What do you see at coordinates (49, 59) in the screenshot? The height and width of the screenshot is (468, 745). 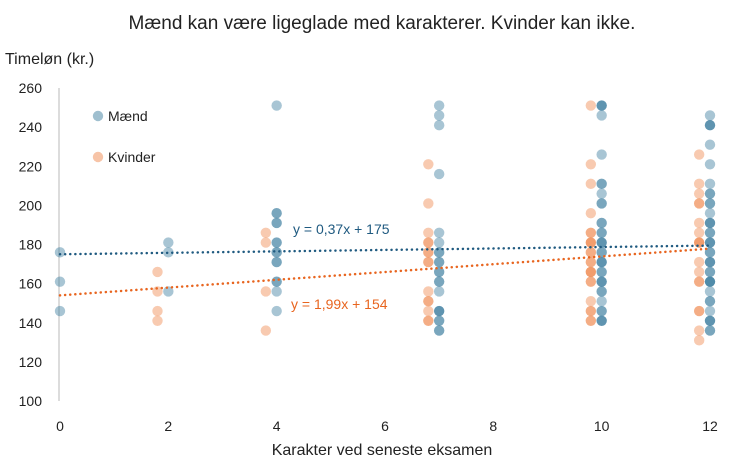 I see `y-axis-label: Timeløn (kr.)` at bounding box center [49, 59].